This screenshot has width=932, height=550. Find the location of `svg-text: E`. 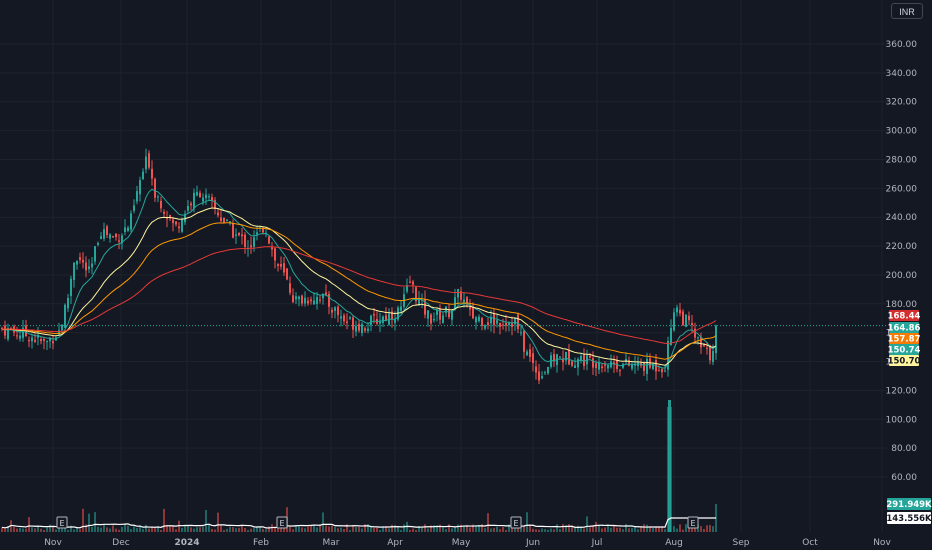

svg-text: E is located at coordinates (692, 523).